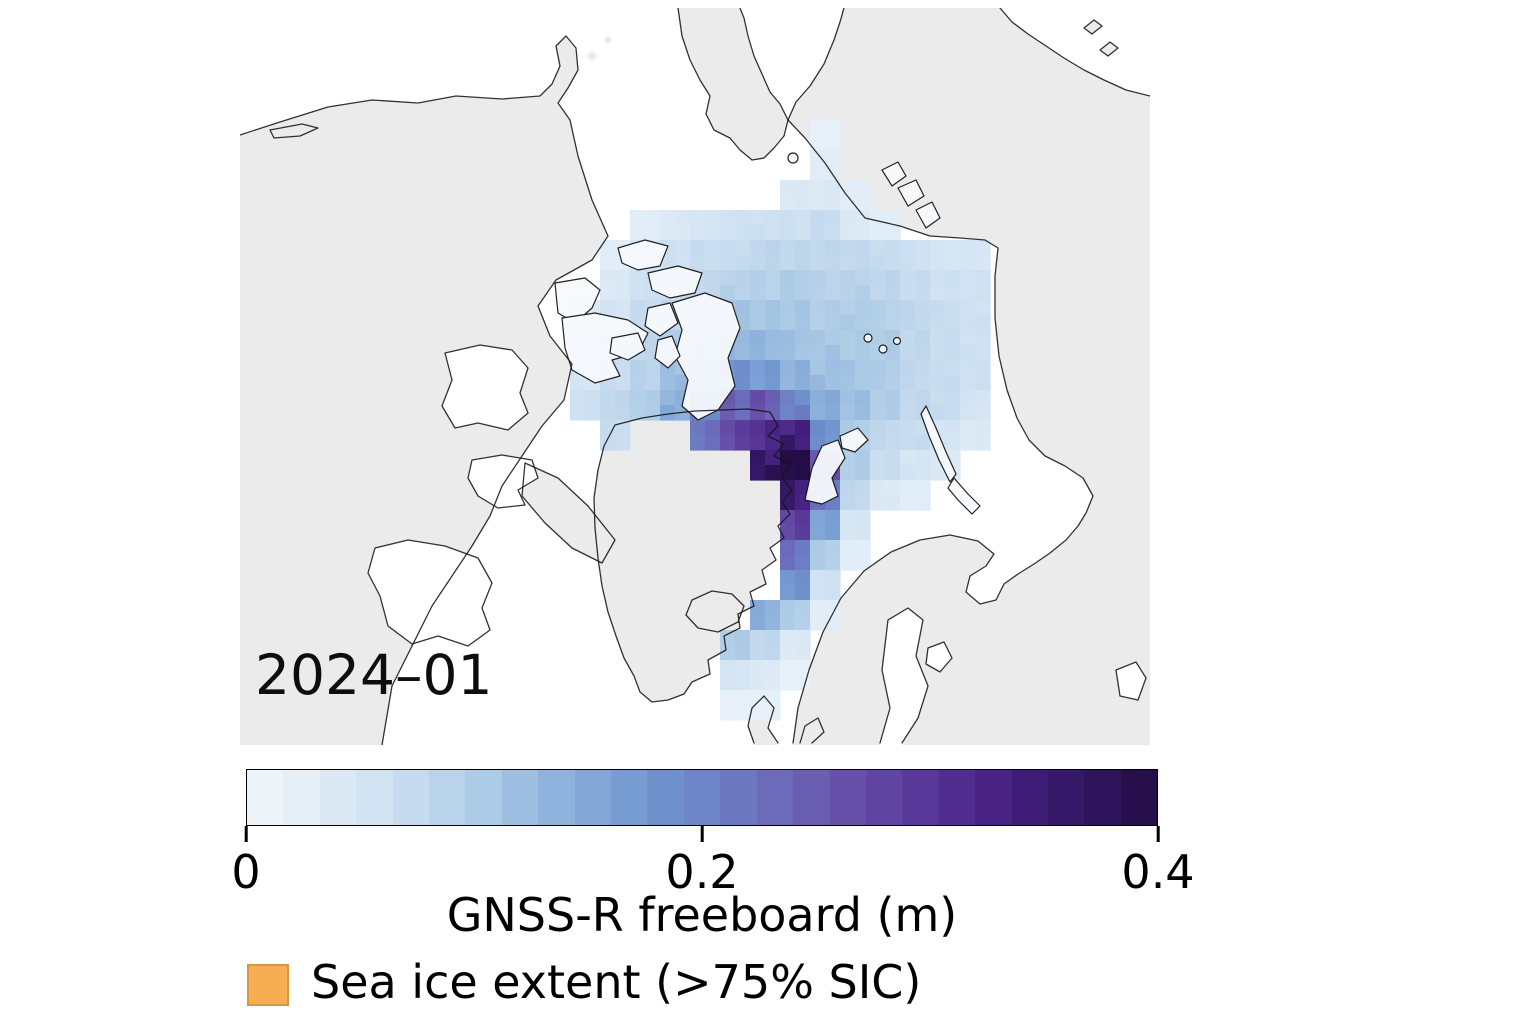  What do you see at coordinates (485, 387) in the screenshot?
I see `outline-lake-great-bear` at bounding box center [485, 387].